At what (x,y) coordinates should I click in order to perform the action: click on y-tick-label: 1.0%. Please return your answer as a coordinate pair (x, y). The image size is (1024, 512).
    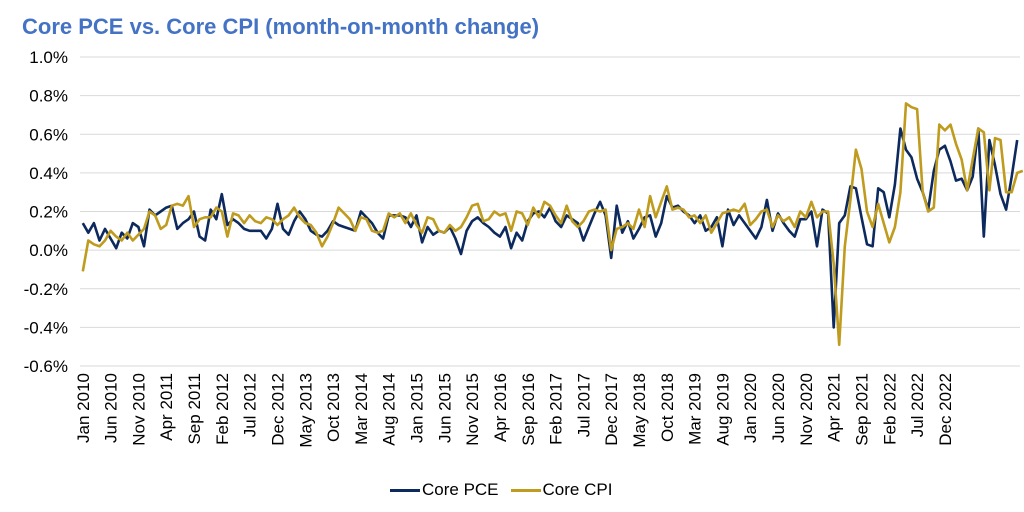
    Looking at the image, I should click on (48, 57).